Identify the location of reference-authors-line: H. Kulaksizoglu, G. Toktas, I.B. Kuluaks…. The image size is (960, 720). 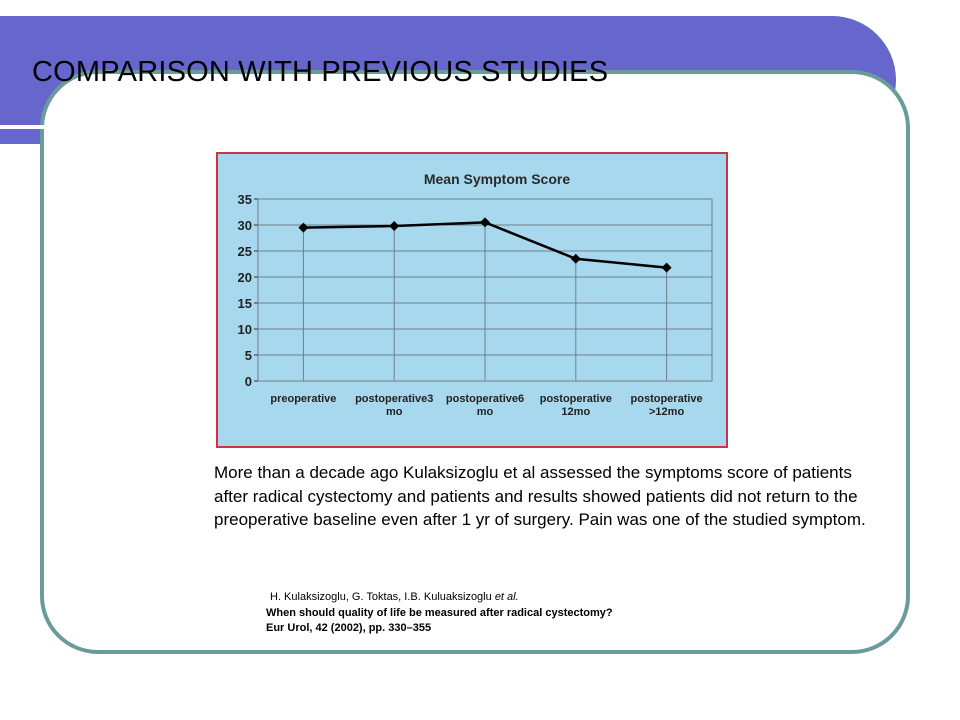
(566, 598).